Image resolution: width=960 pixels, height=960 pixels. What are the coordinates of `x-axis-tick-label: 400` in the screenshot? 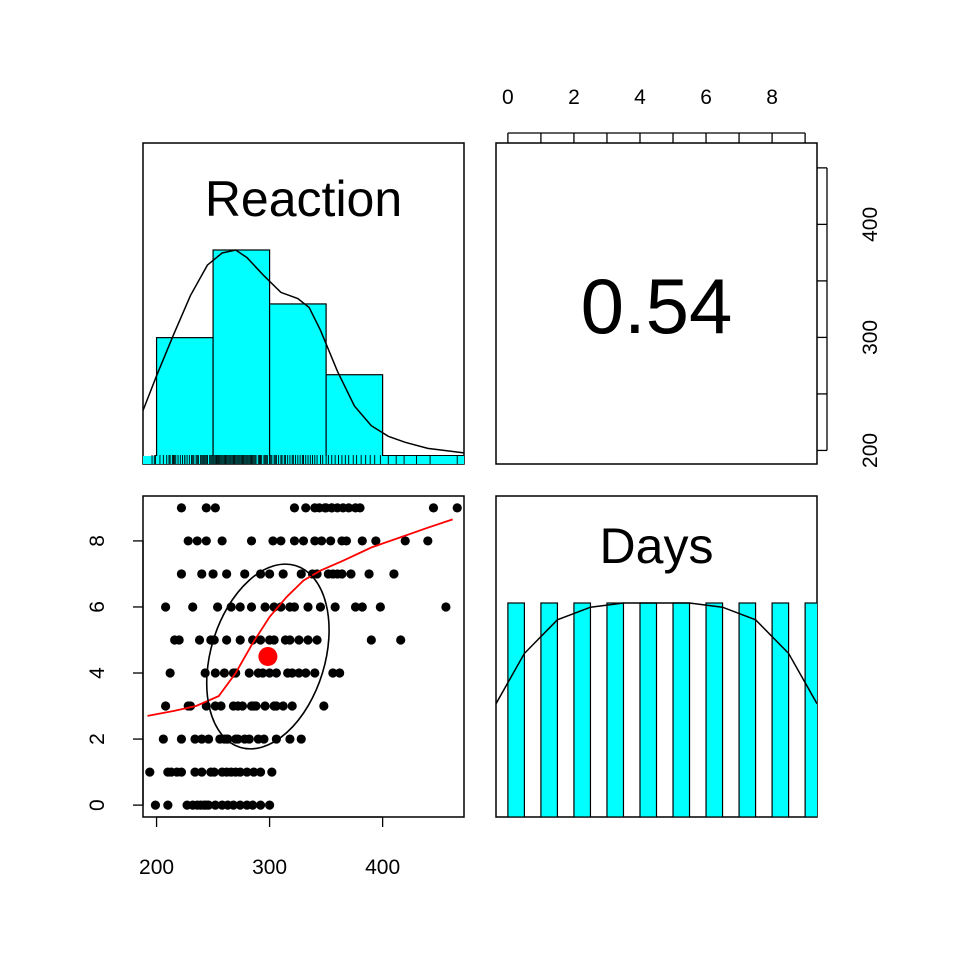 It's located at (382, 867).